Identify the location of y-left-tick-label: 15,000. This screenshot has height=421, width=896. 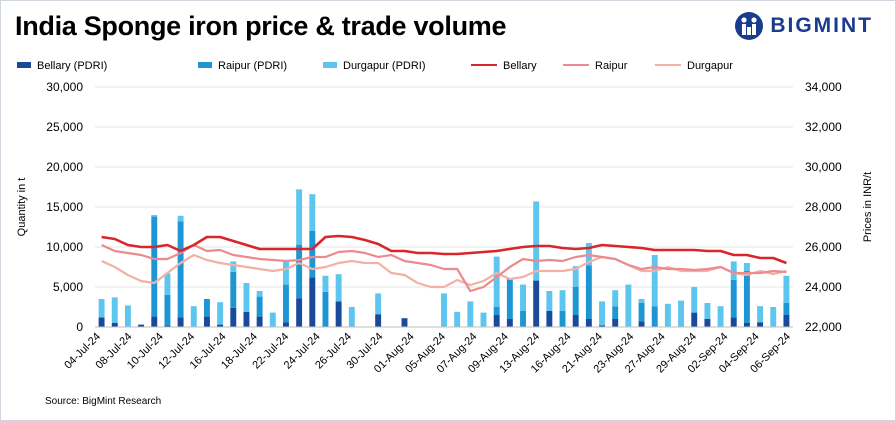
(64, 207).